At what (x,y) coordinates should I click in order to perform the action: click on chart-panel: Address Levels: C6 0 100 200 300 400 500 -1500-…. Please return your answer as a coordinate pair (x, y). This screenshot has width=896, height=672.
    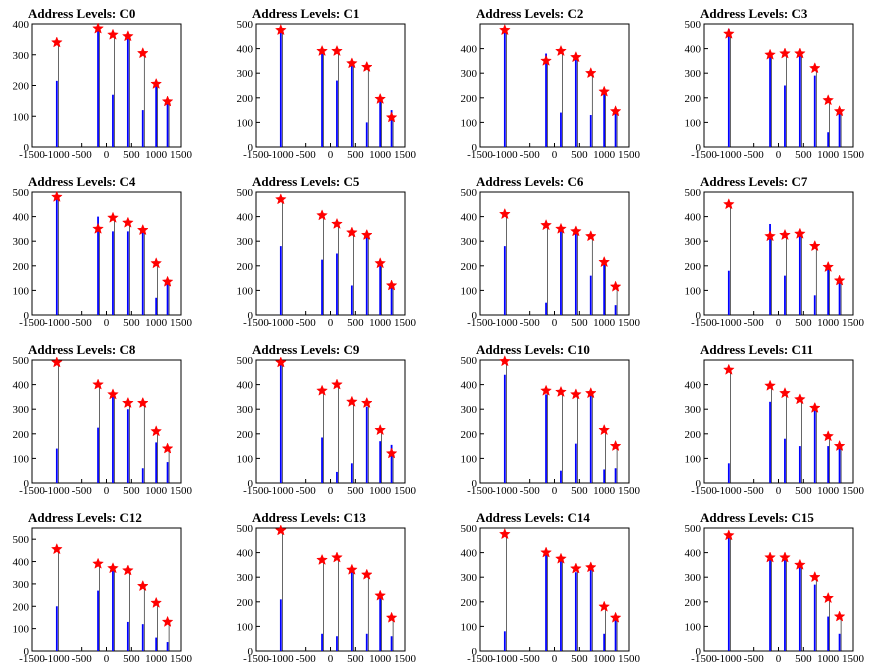
    Looking at the image, I should click on (560, 252).